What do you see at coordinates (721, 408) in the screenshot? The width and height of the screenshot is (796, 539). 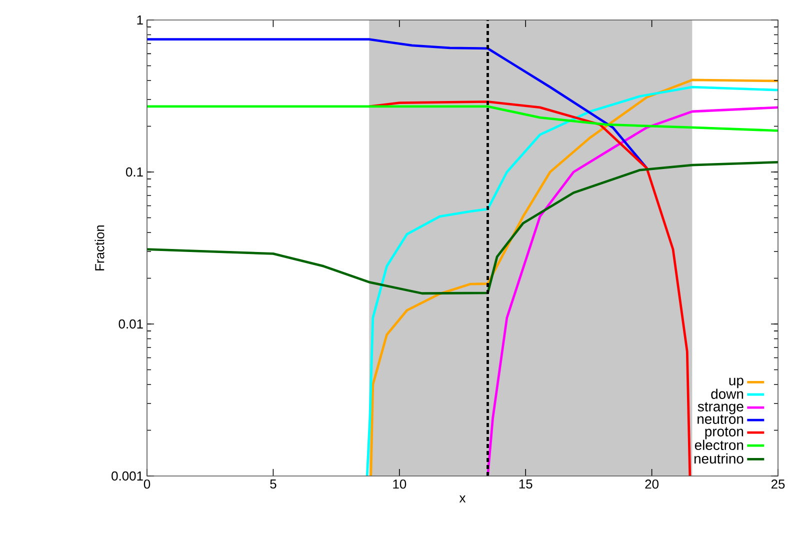 I see `legend-label: strange` at bounding box center [721, 408].